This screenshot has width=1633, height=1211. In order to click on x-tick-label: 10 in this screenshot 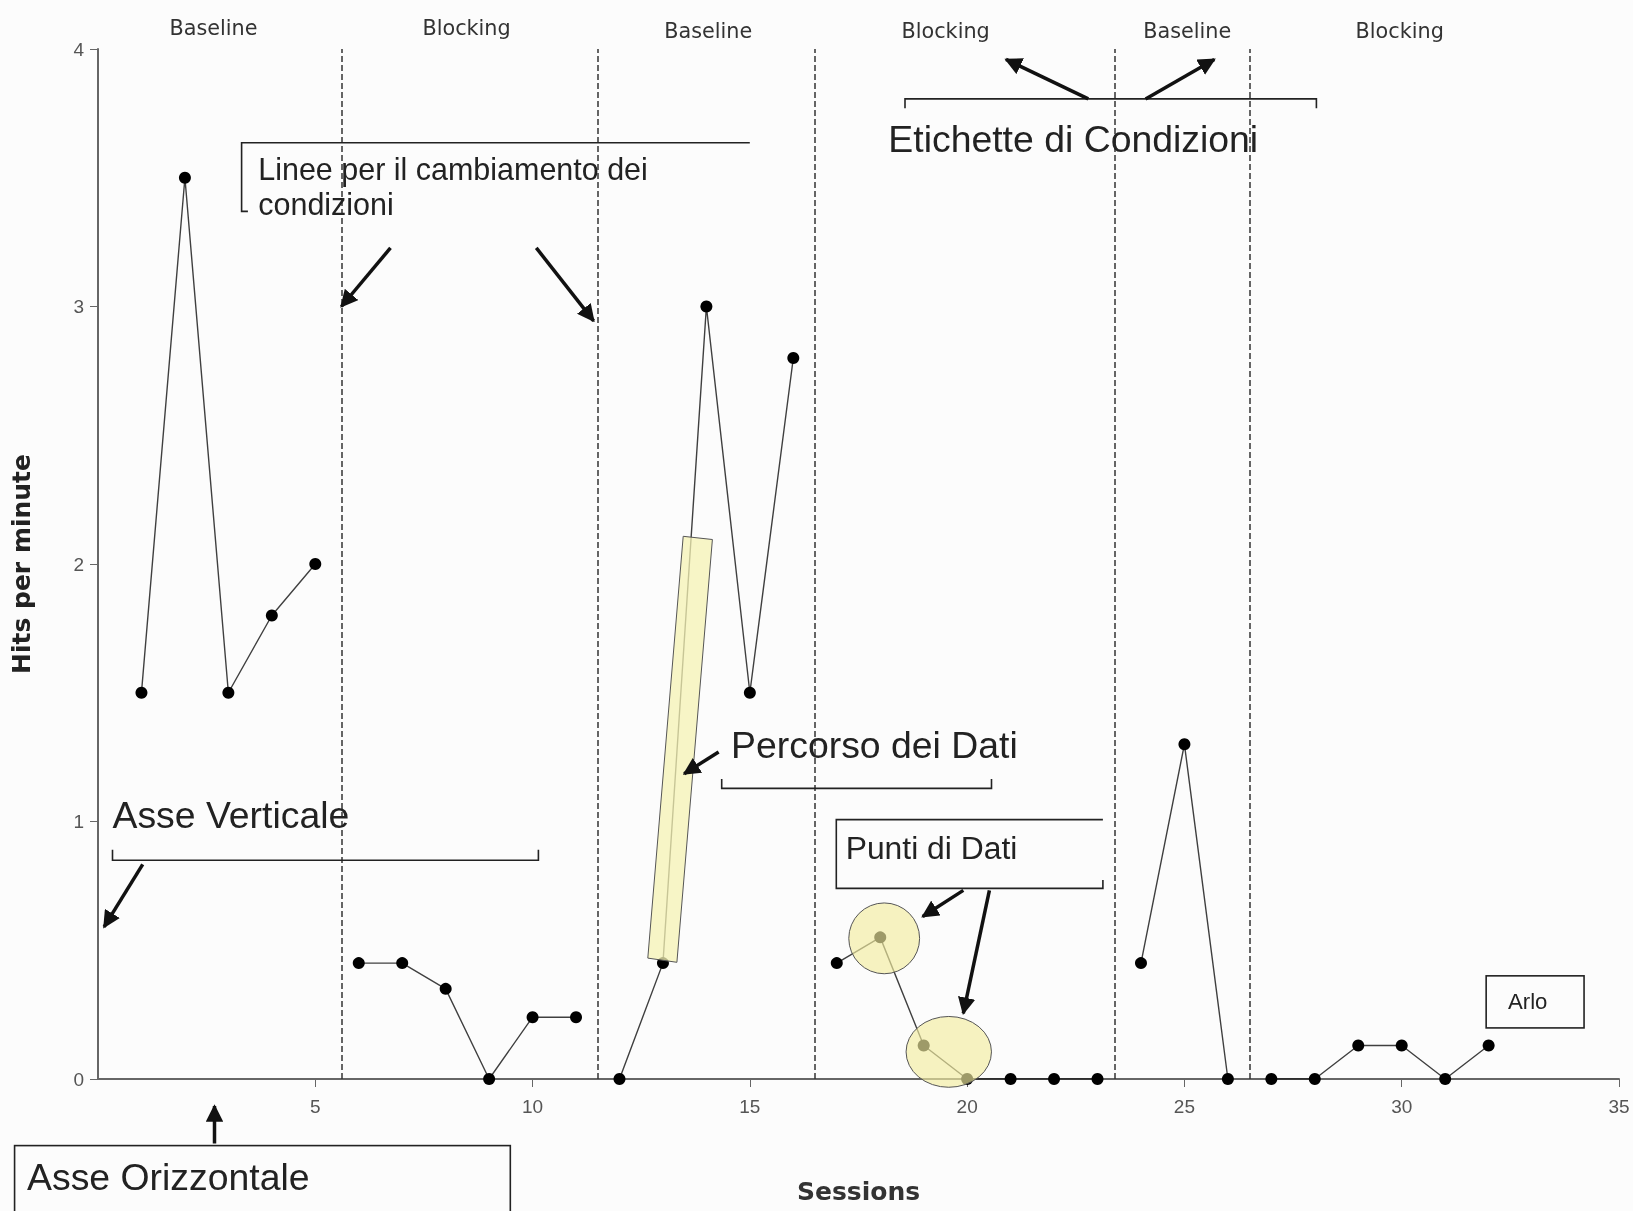, I will do `click(533, 1106)`.